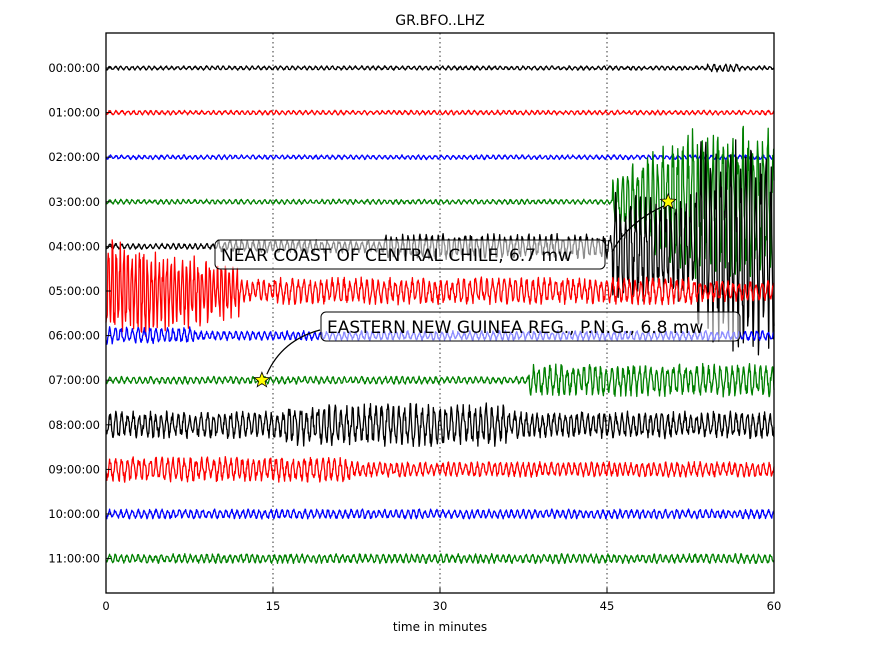 The height and width of the screenshot is (660, 880). Describe the element at coordinates (74, 336) in the screenshot. I see `y-tick-label: 06:00:00` at that location.